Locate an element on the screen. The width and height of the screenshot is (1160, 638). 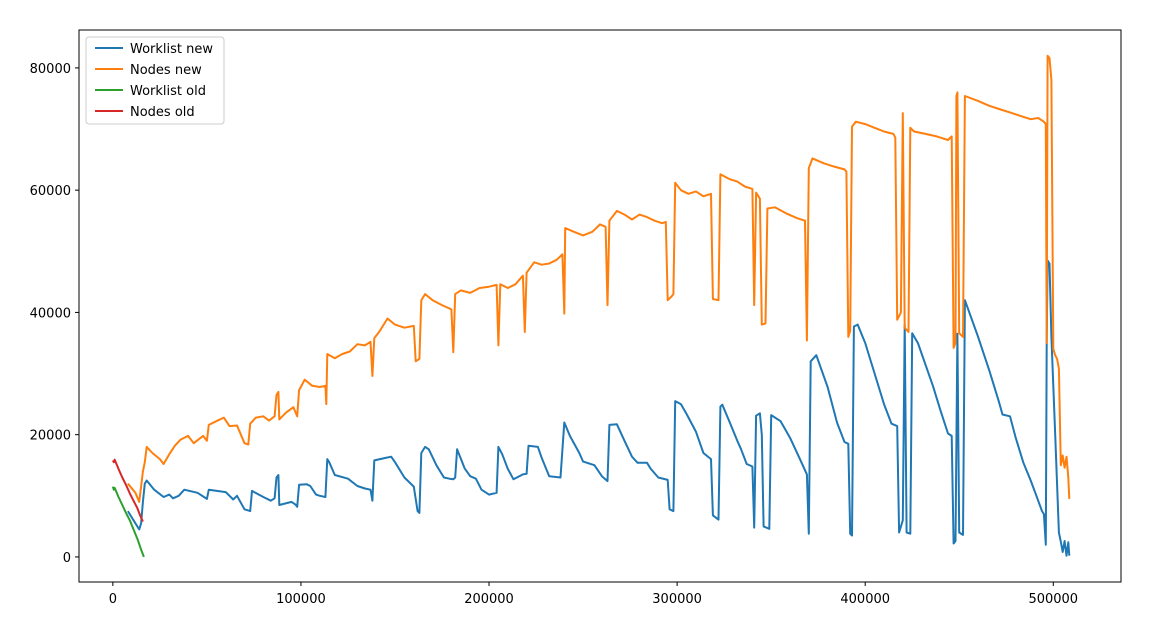
legend-label-3: Nodes old is located at coordinates (162, 112).